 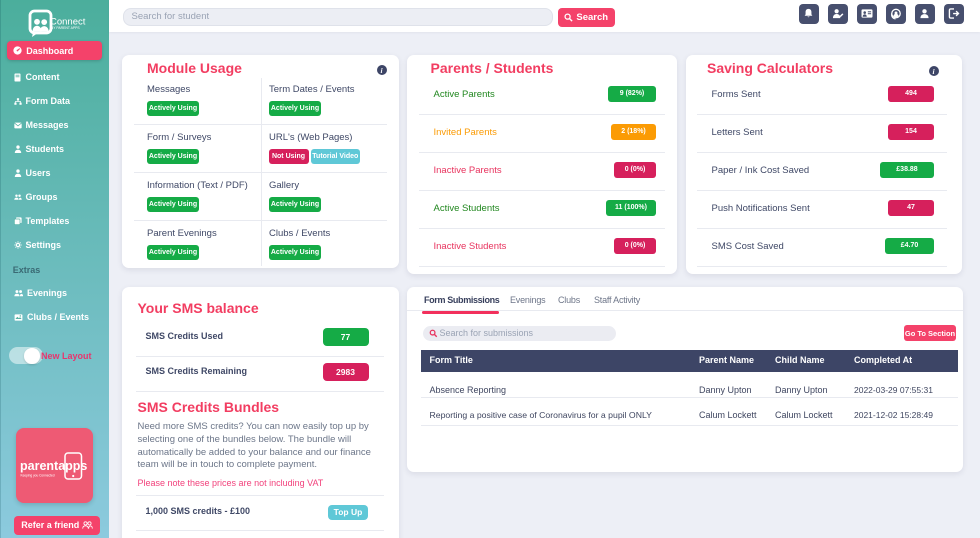 What do you see at coordinates (65, 28) in the screenshot?
I see `svg-text: BY PARENT APPS` at bounding box center [65, 28].